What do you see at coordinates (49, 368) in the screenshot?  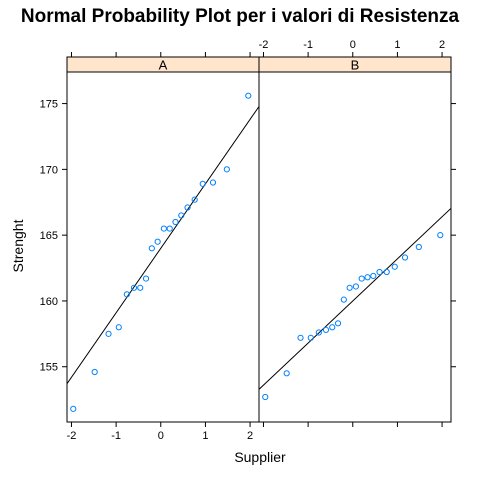 I see `y-tick-label: 155` at bounding box center [49, 368].